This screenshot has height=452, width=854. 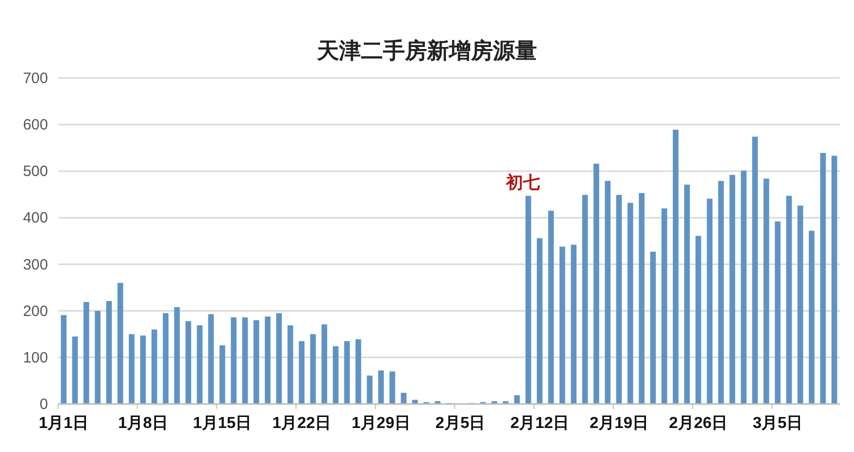 What do you see at coordinates (63, 423) in the screenshot?
I see `x-tick-label: 1月1日` at bounding box center [63, 423].